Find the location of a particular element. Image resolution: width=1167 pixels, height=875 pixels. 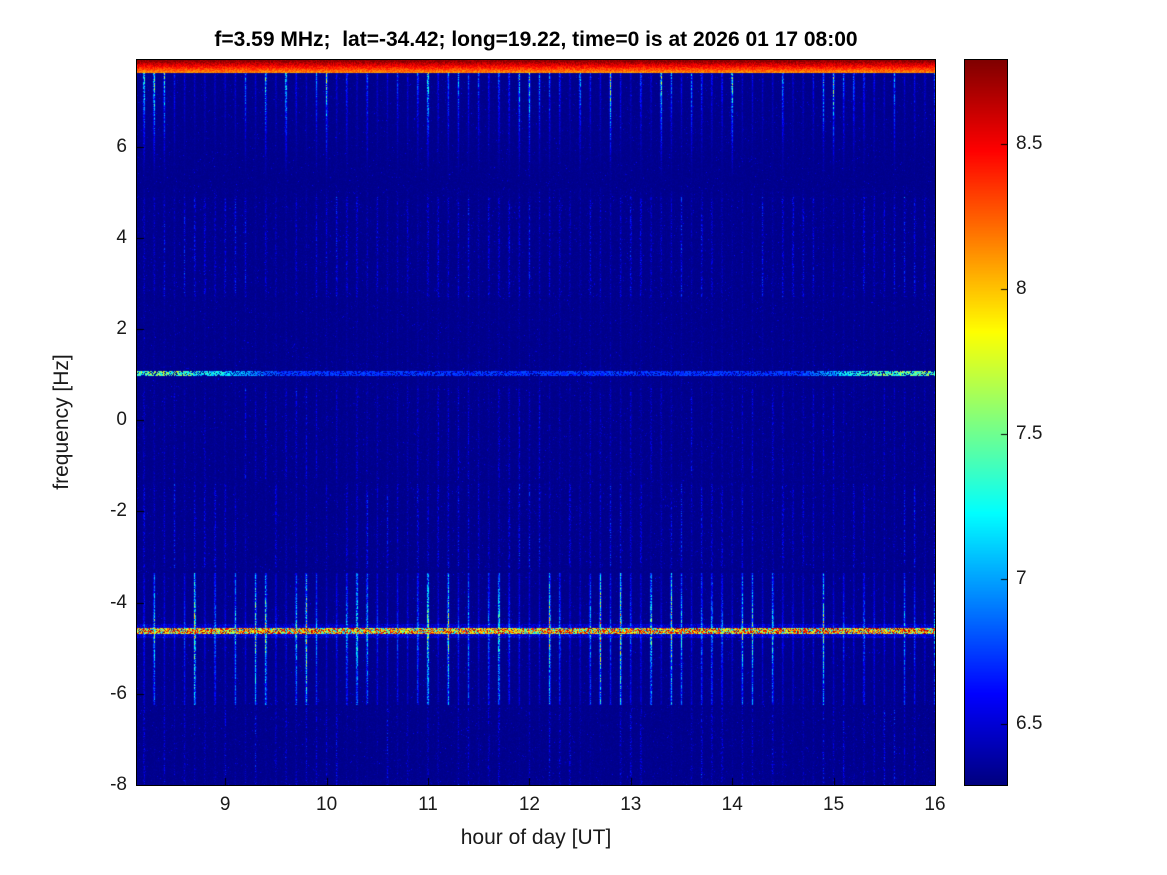

y-tick-label: -8 is located at coordinates (118, 784).